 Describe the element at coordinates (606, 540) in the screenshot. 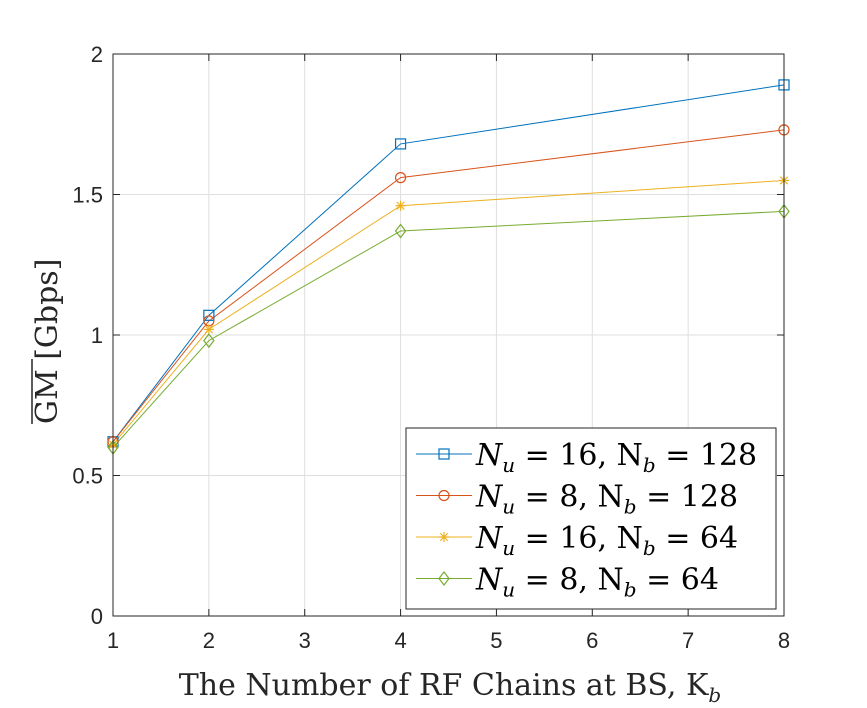

I see `legend-label: Nu = 16, Nb = 64` at that location.